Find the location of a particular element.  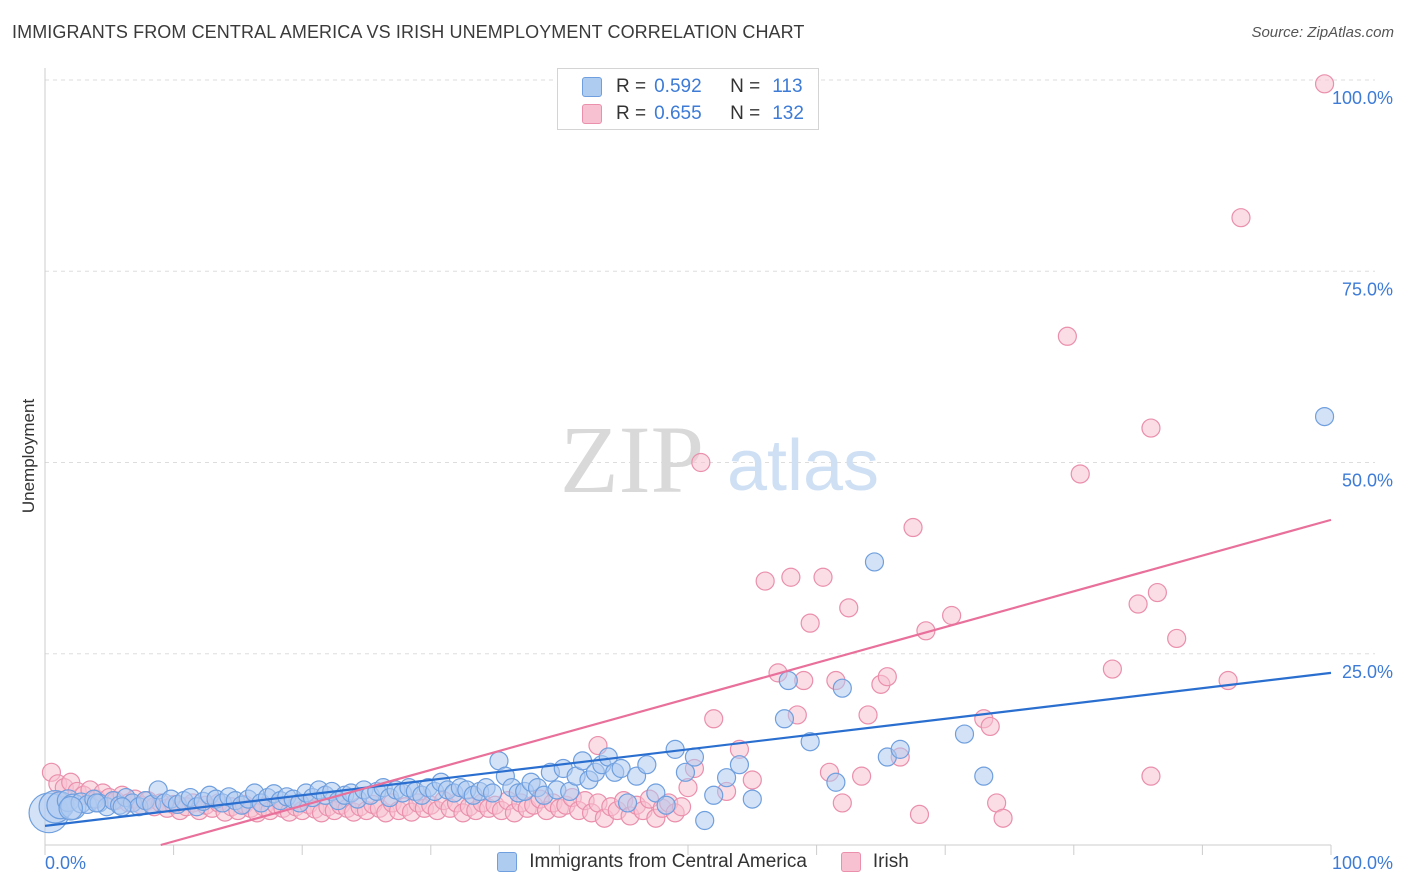

legend-correlation: R = 0.592 N = 113 R = 0.655 N = 132 is located at coordinates (688, 99).